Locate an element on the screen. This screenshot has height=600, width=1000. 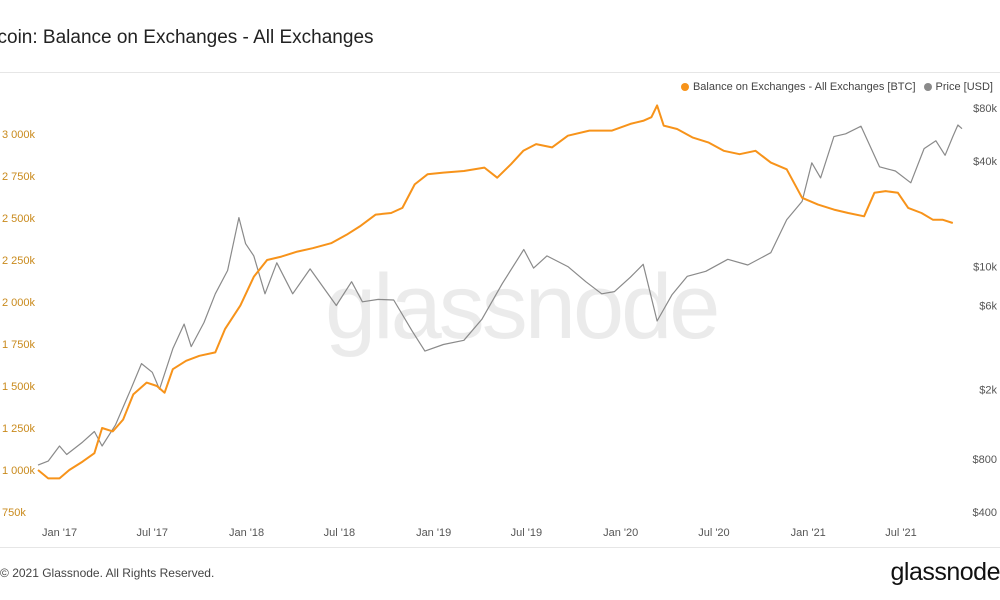
x-tick-label: Jan '18 is located at coordinates (246, 533).